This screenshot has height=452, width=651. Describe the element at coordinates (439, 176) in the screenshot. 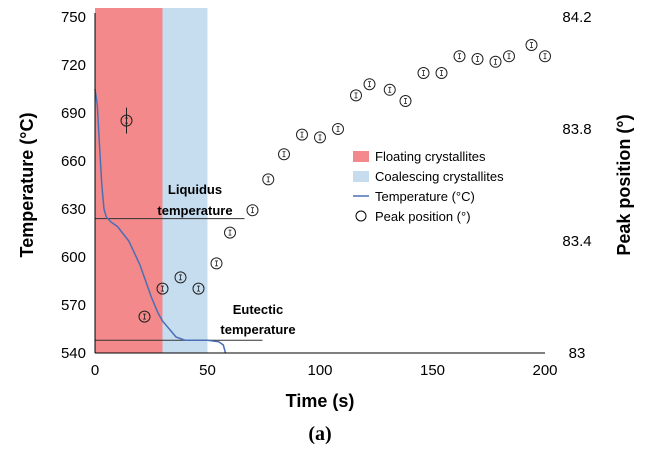

I see `legend-label: Coalescing crystallites` at that location.